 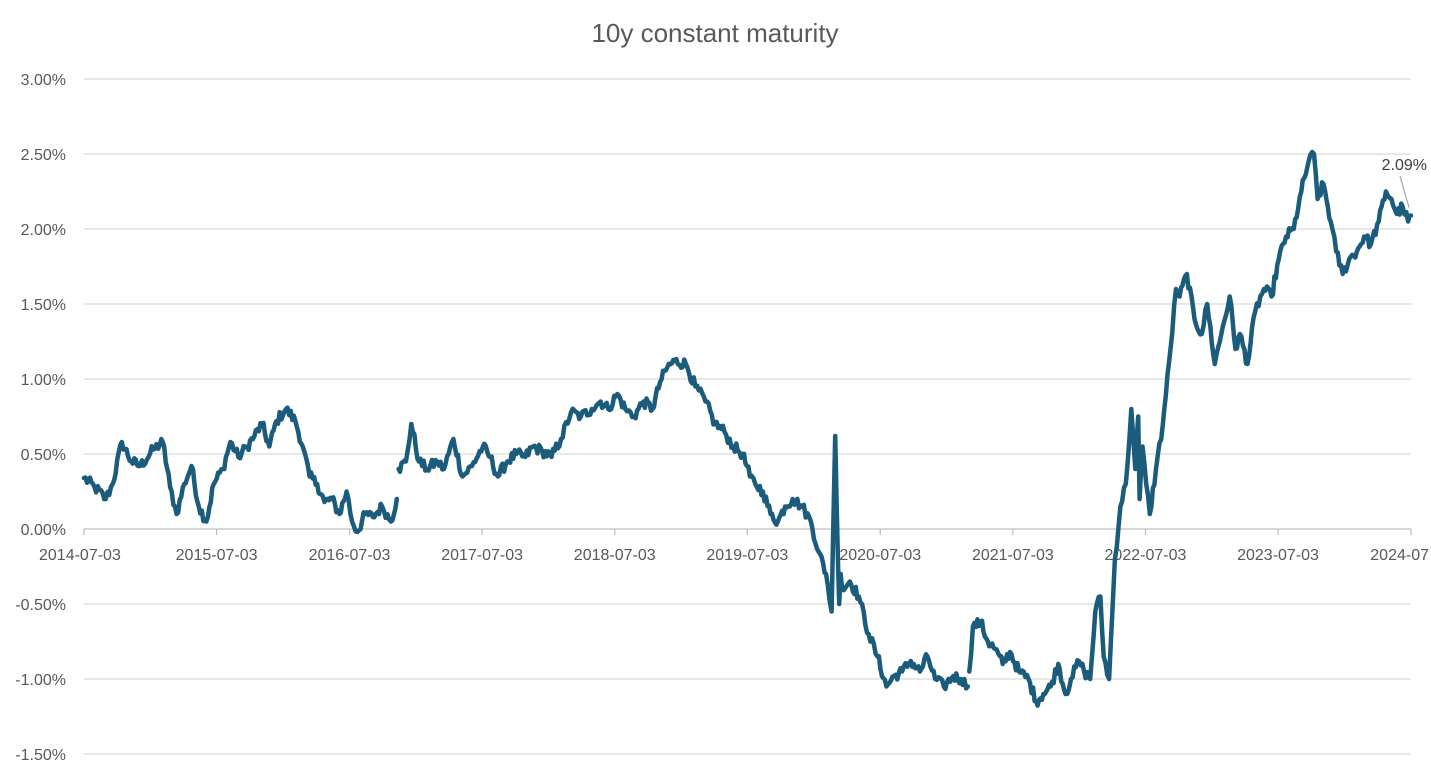 What do you see at coordinates (43, 530) in the screenshot?
I see `y-tick-label: 0.00%` at bounding box center [43, 530].